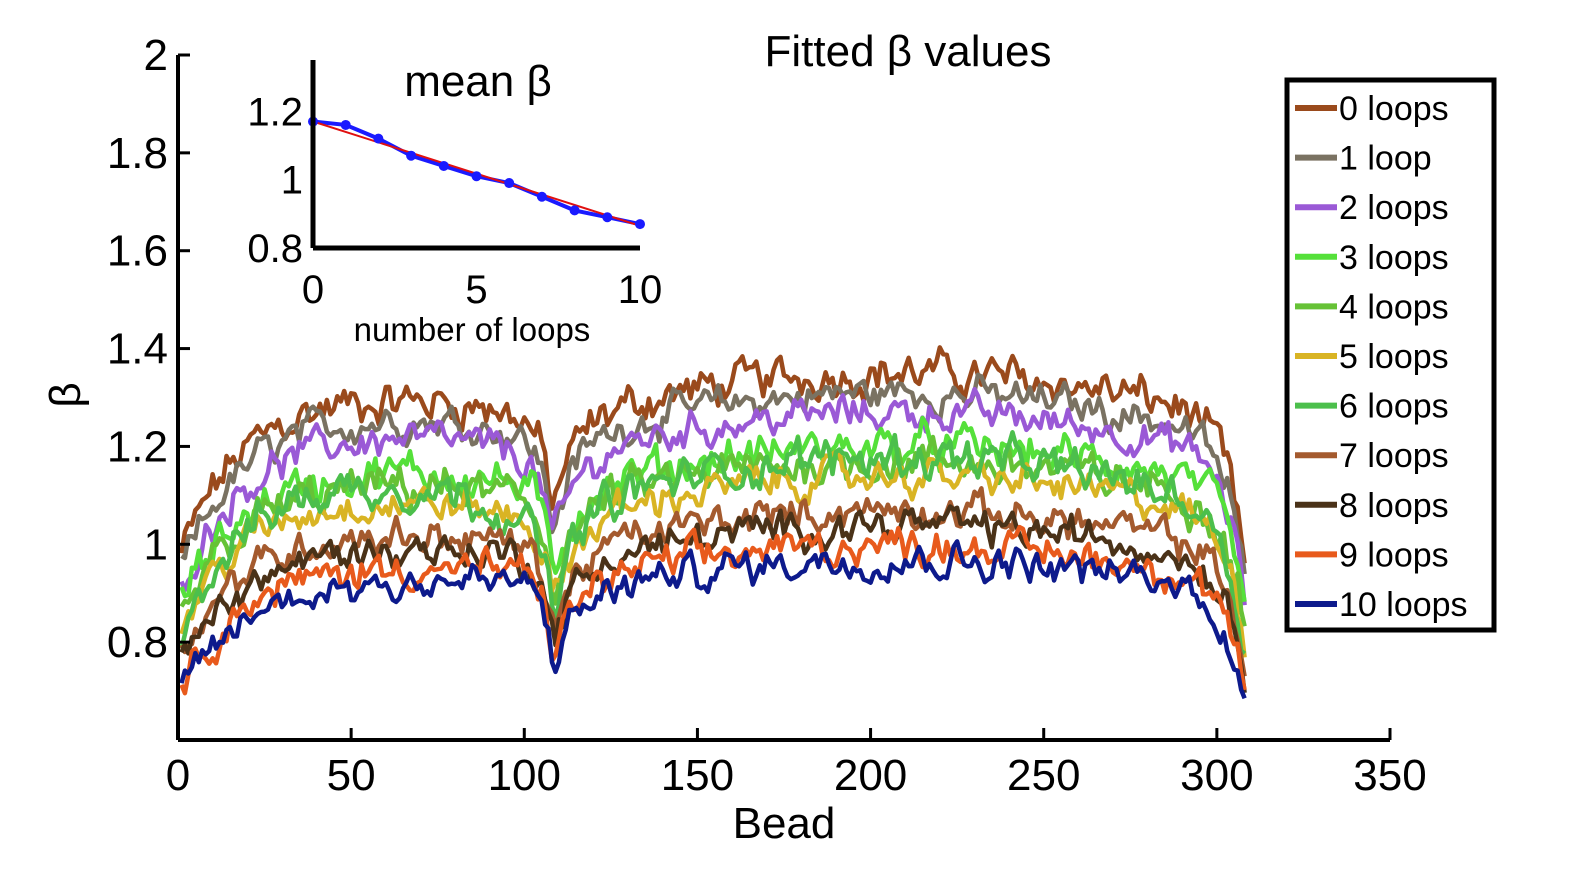  Describe the element at coordinates (1216, 775) in the screenshot. I see `x-tick-label-6: 300` at that location.